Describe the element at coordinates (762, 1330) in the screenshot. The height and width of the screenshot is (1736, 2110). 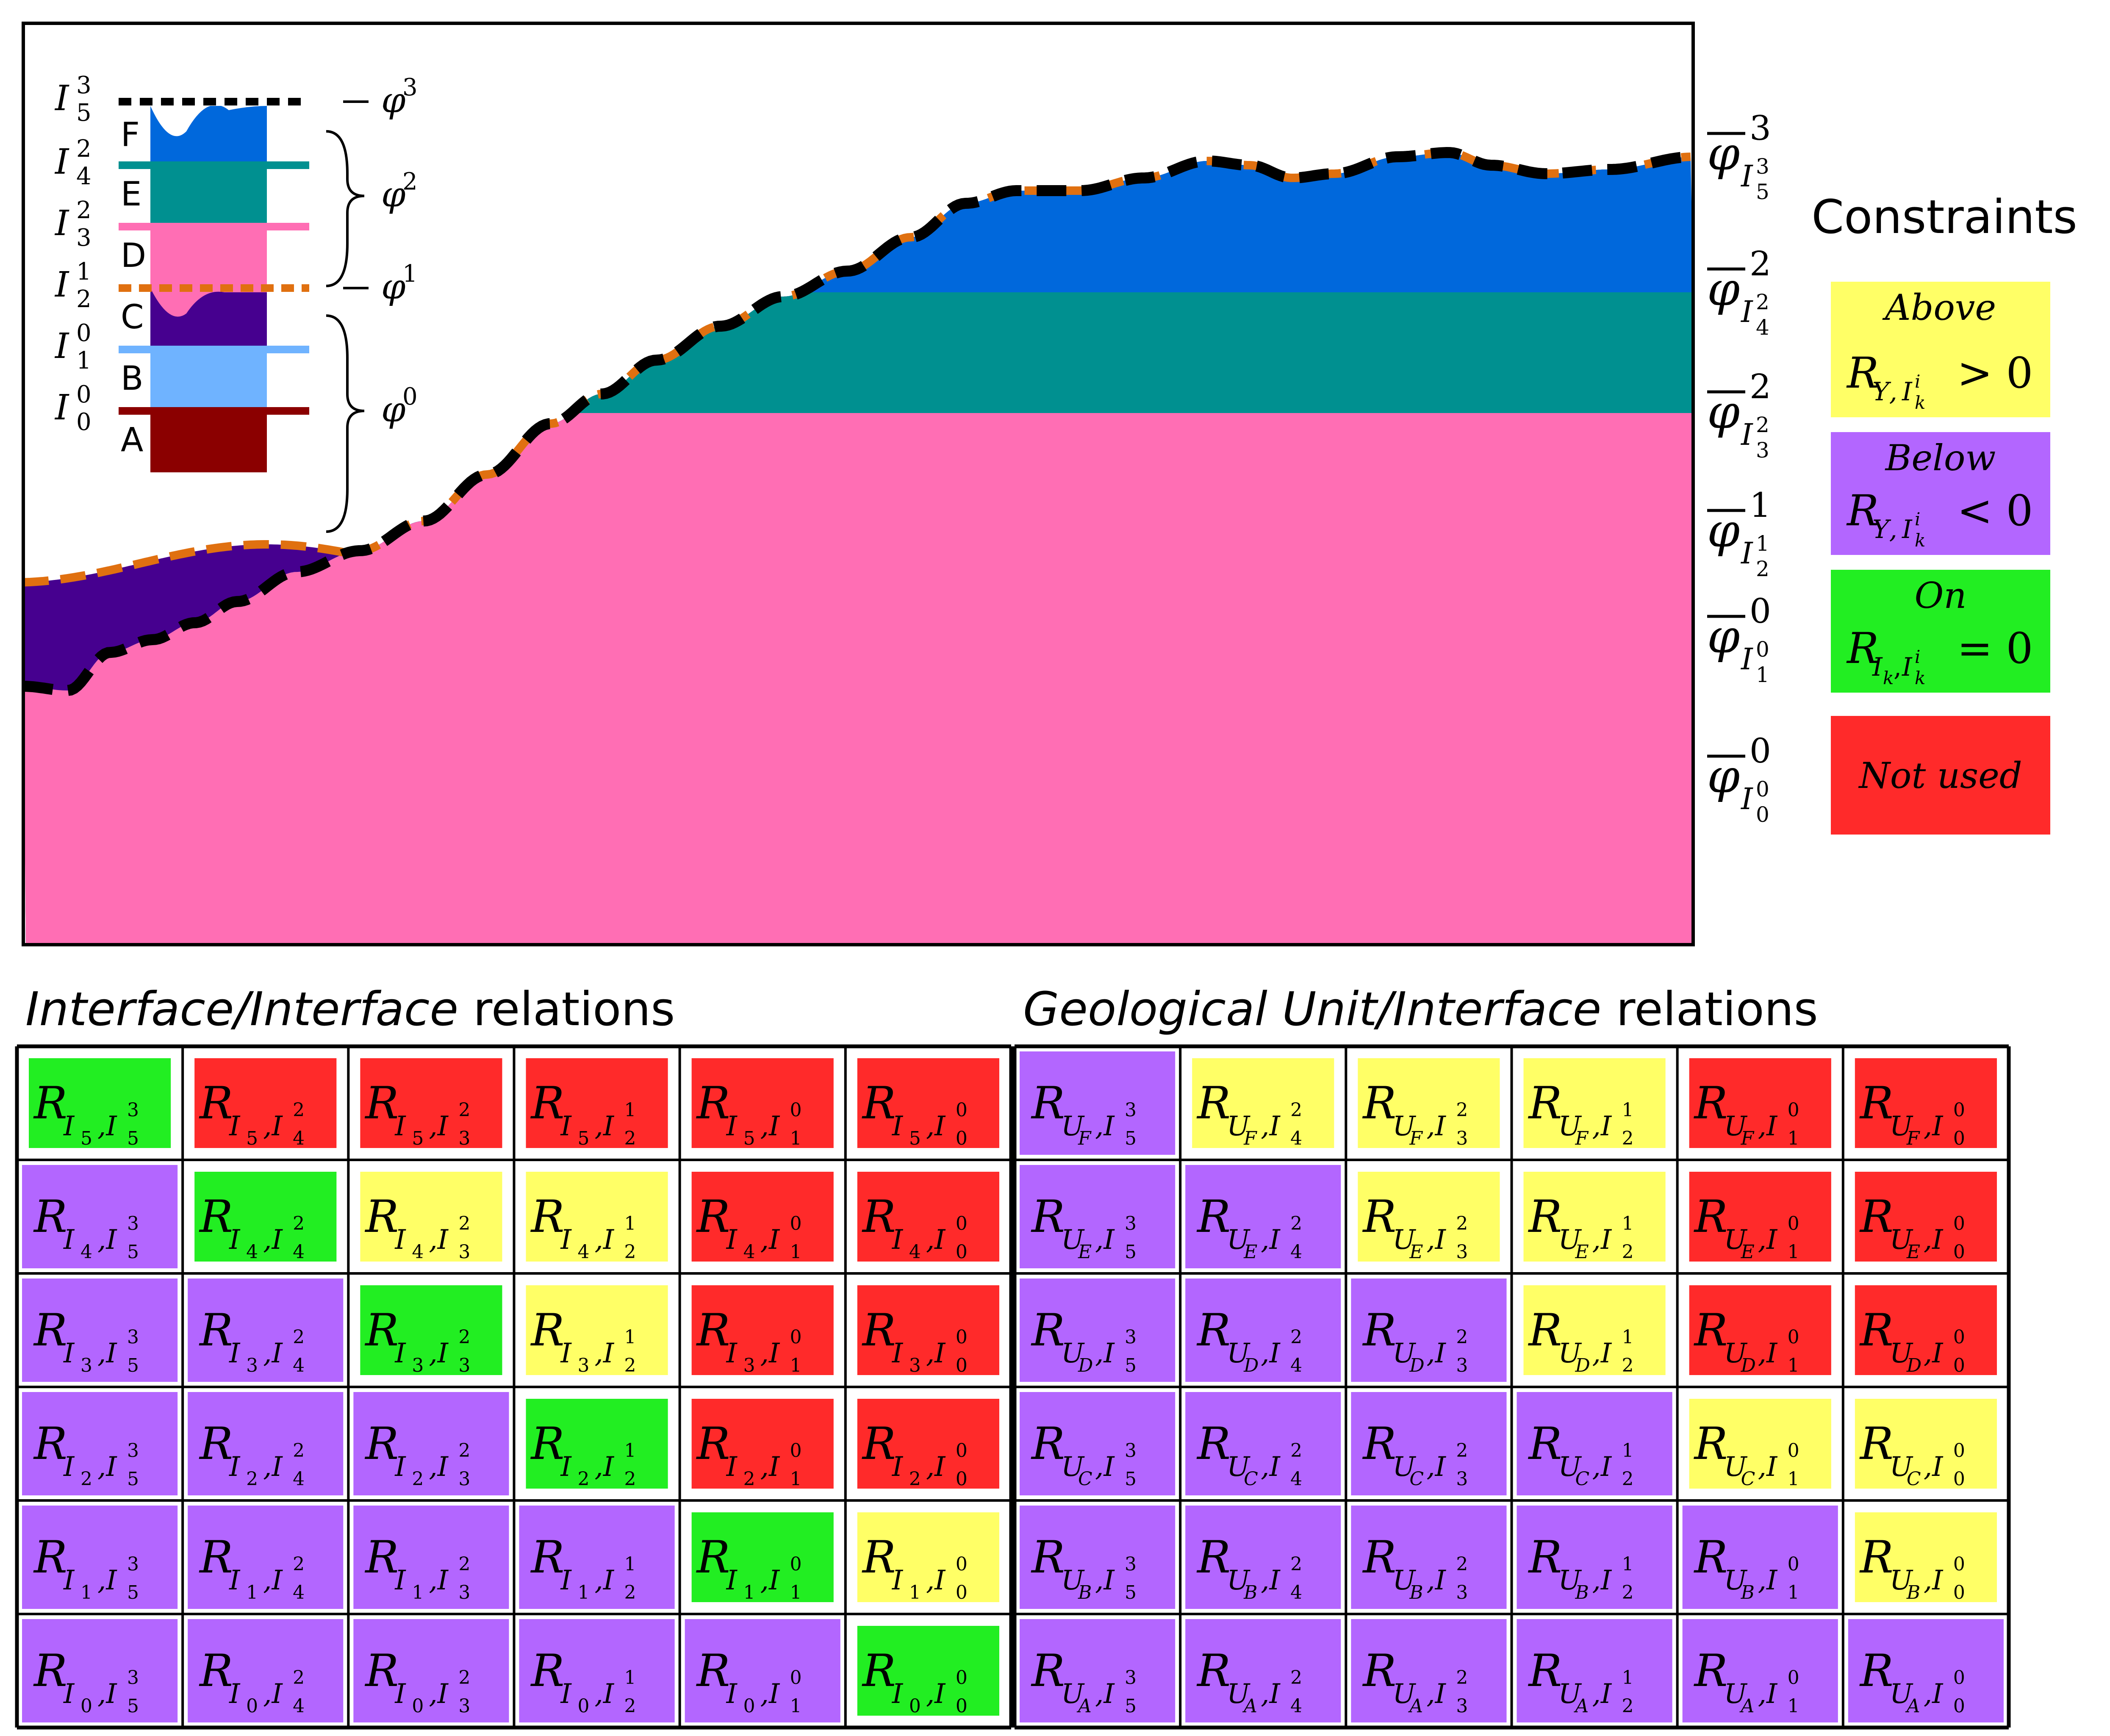
I see `relation-cell: RI 3 ,I 1 0` at that location.